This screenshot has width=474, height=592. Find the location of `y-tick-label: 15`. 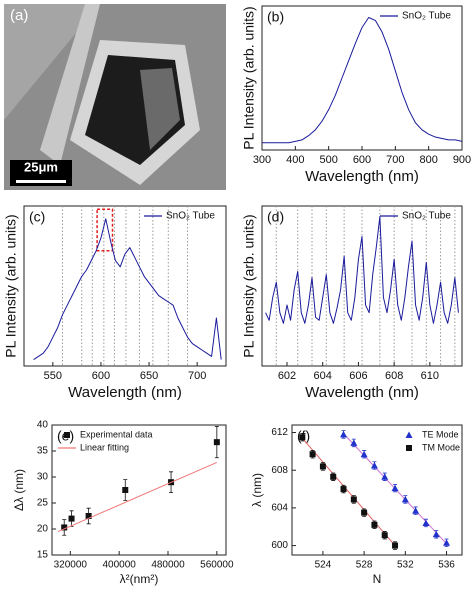

y-tick-label: 15 is located at coordinates (43, 555).